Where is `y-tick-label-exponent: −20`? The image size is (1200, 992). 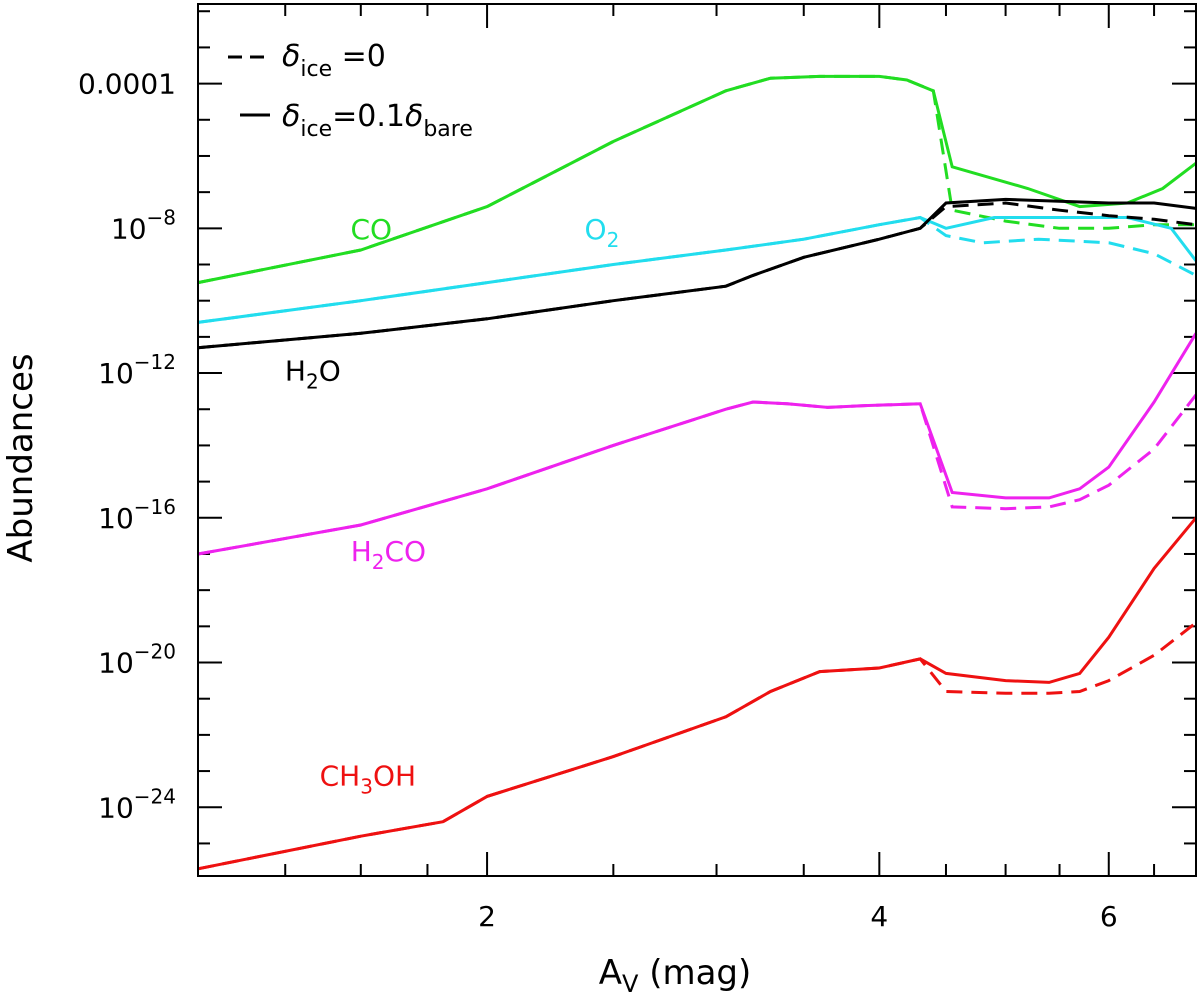 y-tick-label-exponent: −20 is located at coordinates (155, 652).